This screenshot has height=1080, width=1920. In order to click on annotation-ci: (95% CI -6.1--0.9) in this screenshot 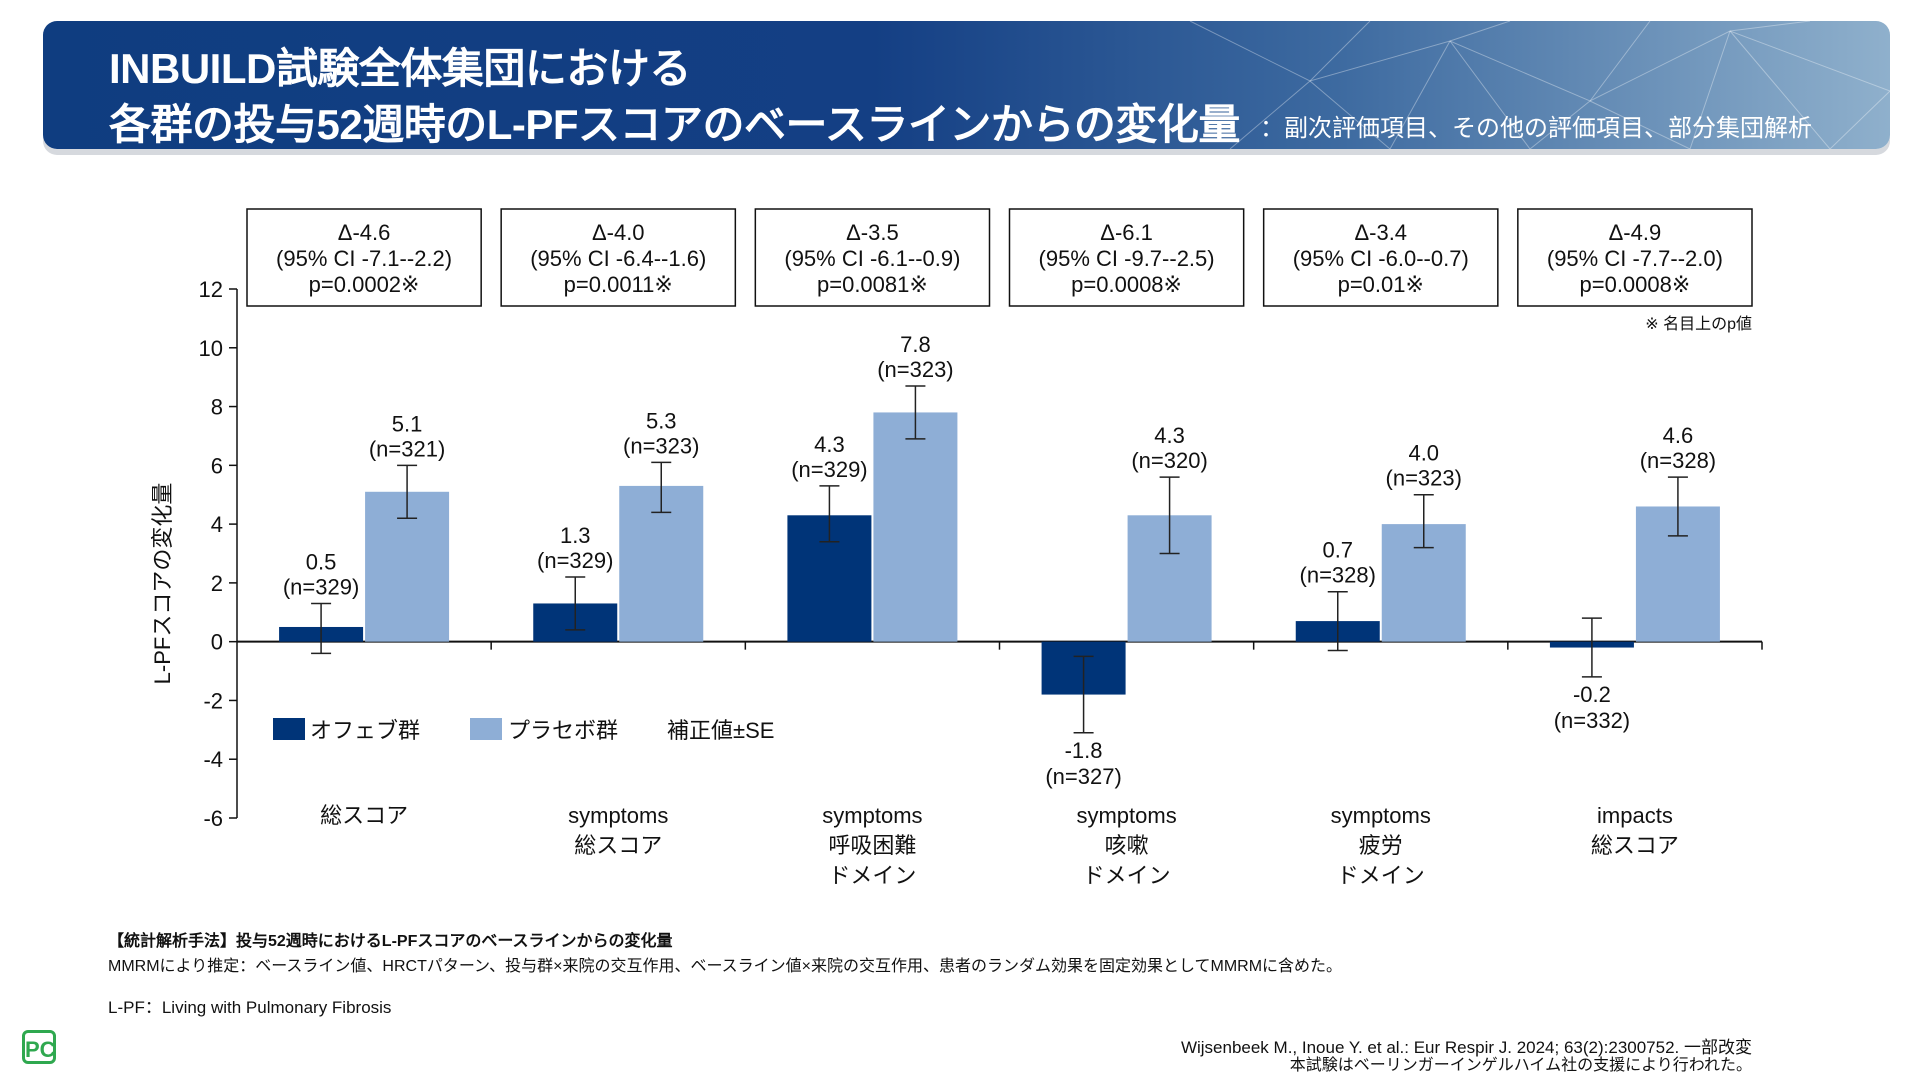, I will do `click(872, 258)`.